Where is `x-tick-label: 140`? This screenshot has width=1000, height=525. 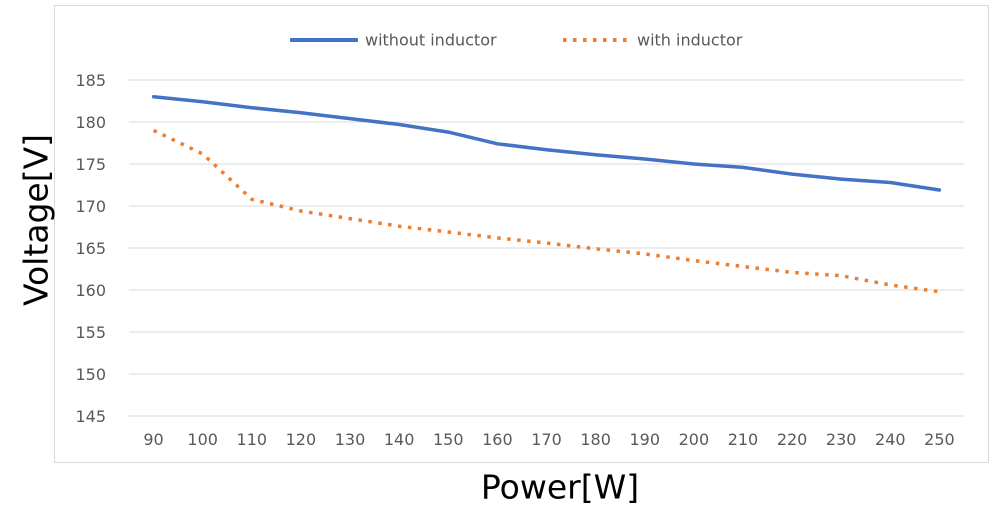
x-tick-label: 140 is located at coordinates (399, 439).